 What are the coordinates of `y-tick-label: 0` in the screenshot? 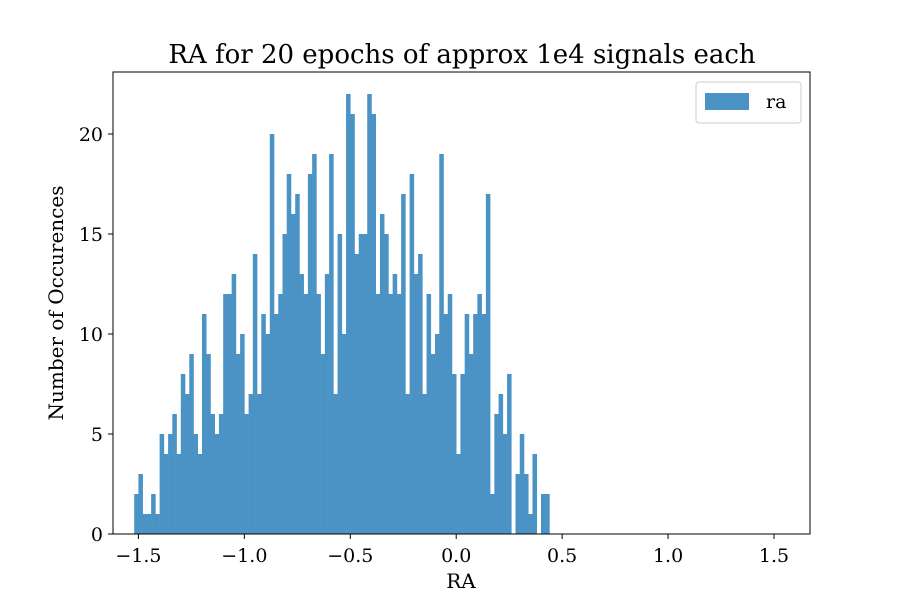 It's located at (97, 535).